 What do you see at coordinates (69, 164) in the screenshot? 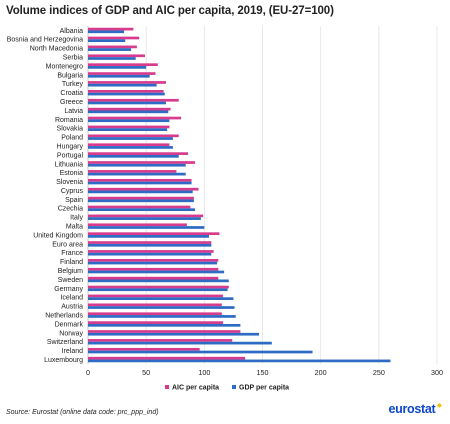
I see `category-label-lithuania: Lithuania` at bounding box center [69, 164].